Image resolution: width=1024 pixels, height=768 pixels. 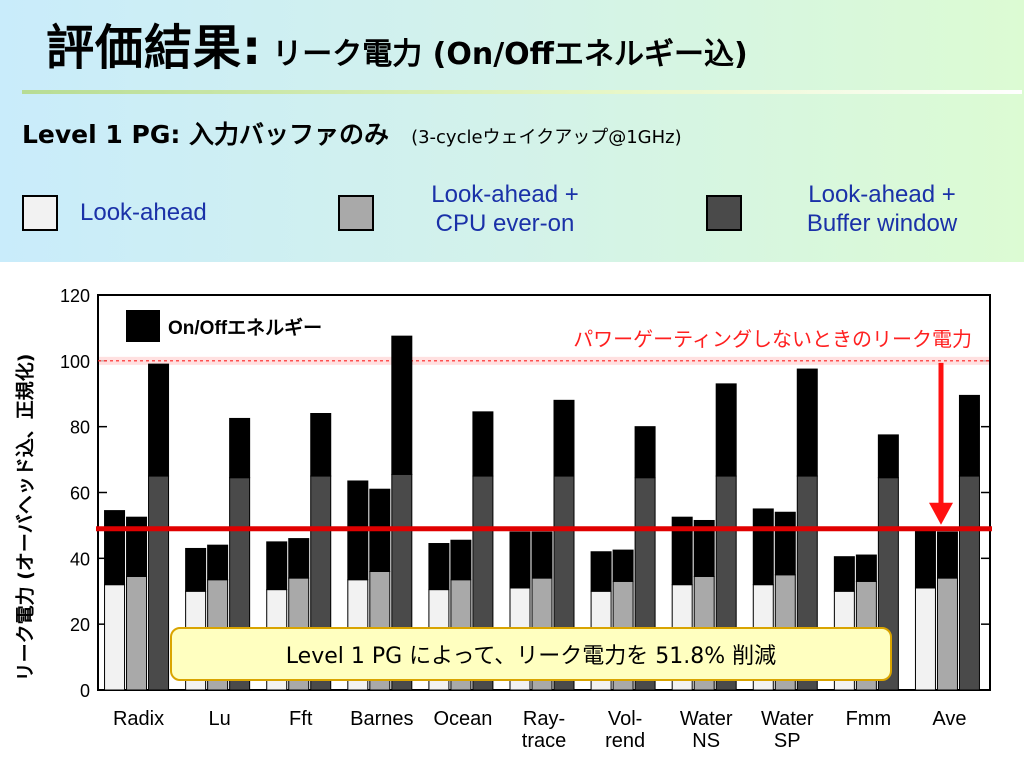 I want to click on y-tick-label: 100, so click(x=75, y=362).